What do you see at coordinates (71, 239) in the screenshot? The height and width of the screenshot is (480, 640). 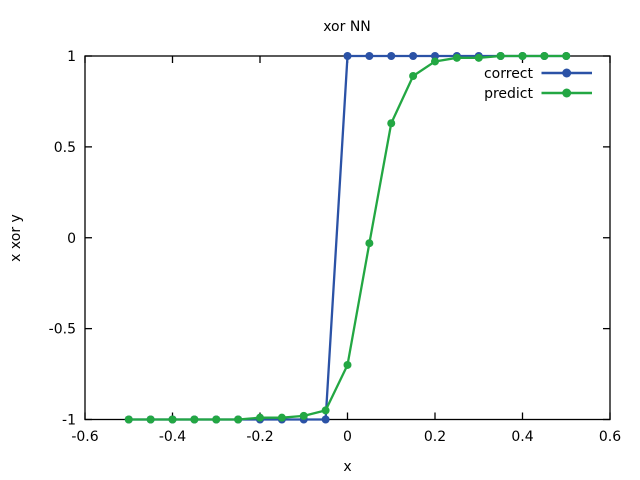 I see `y-tick-label: 0` at bounding box center [71, 239].